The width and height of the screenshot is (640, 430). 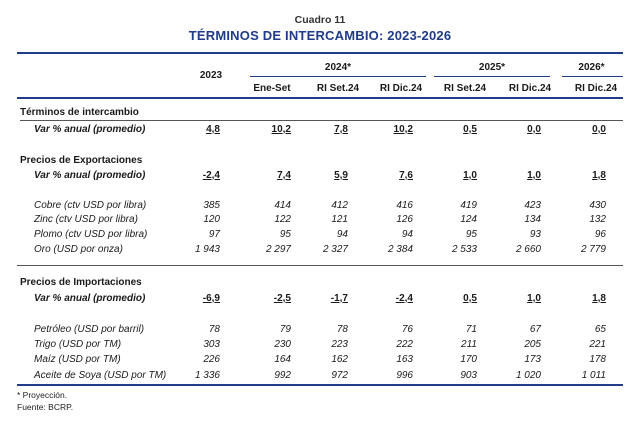 What do you see at coordinates (42, 395) in the screenshot?
I see `note-proyeccion: * Proyección.` at bounding box center [42, 395].